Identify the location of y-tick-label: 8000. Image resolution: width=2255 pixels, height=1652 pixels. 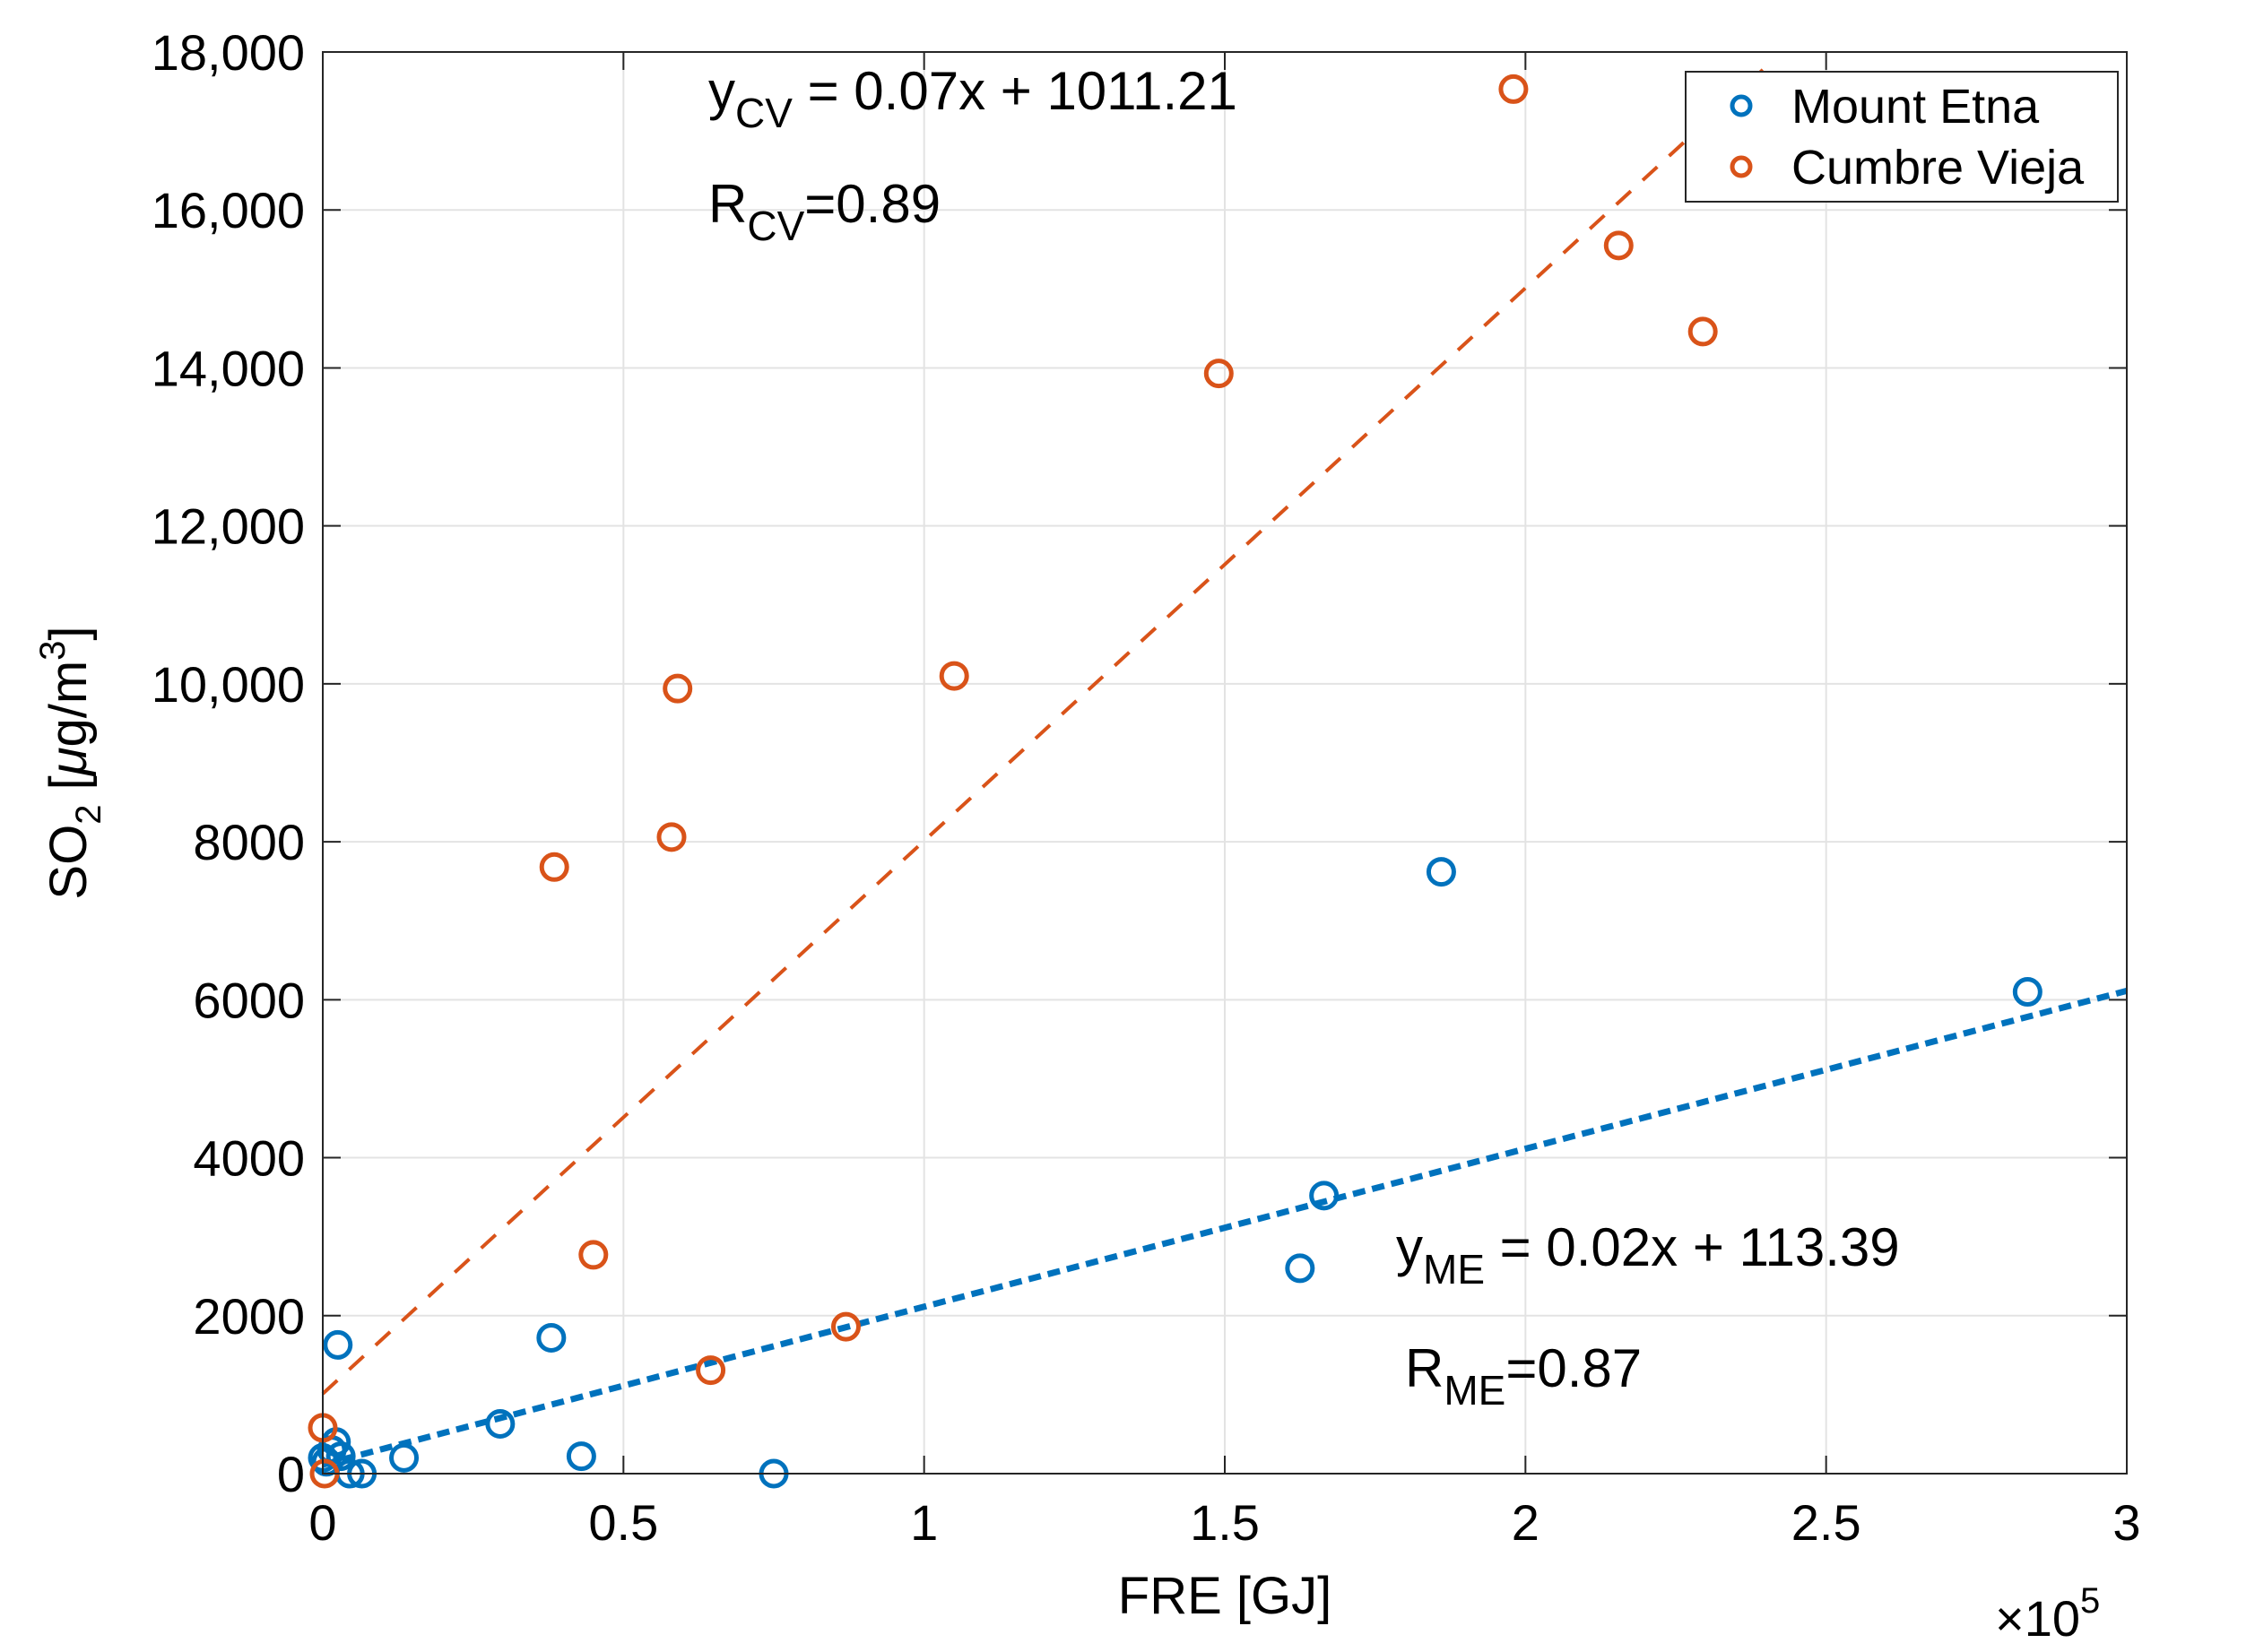
(249, 842).